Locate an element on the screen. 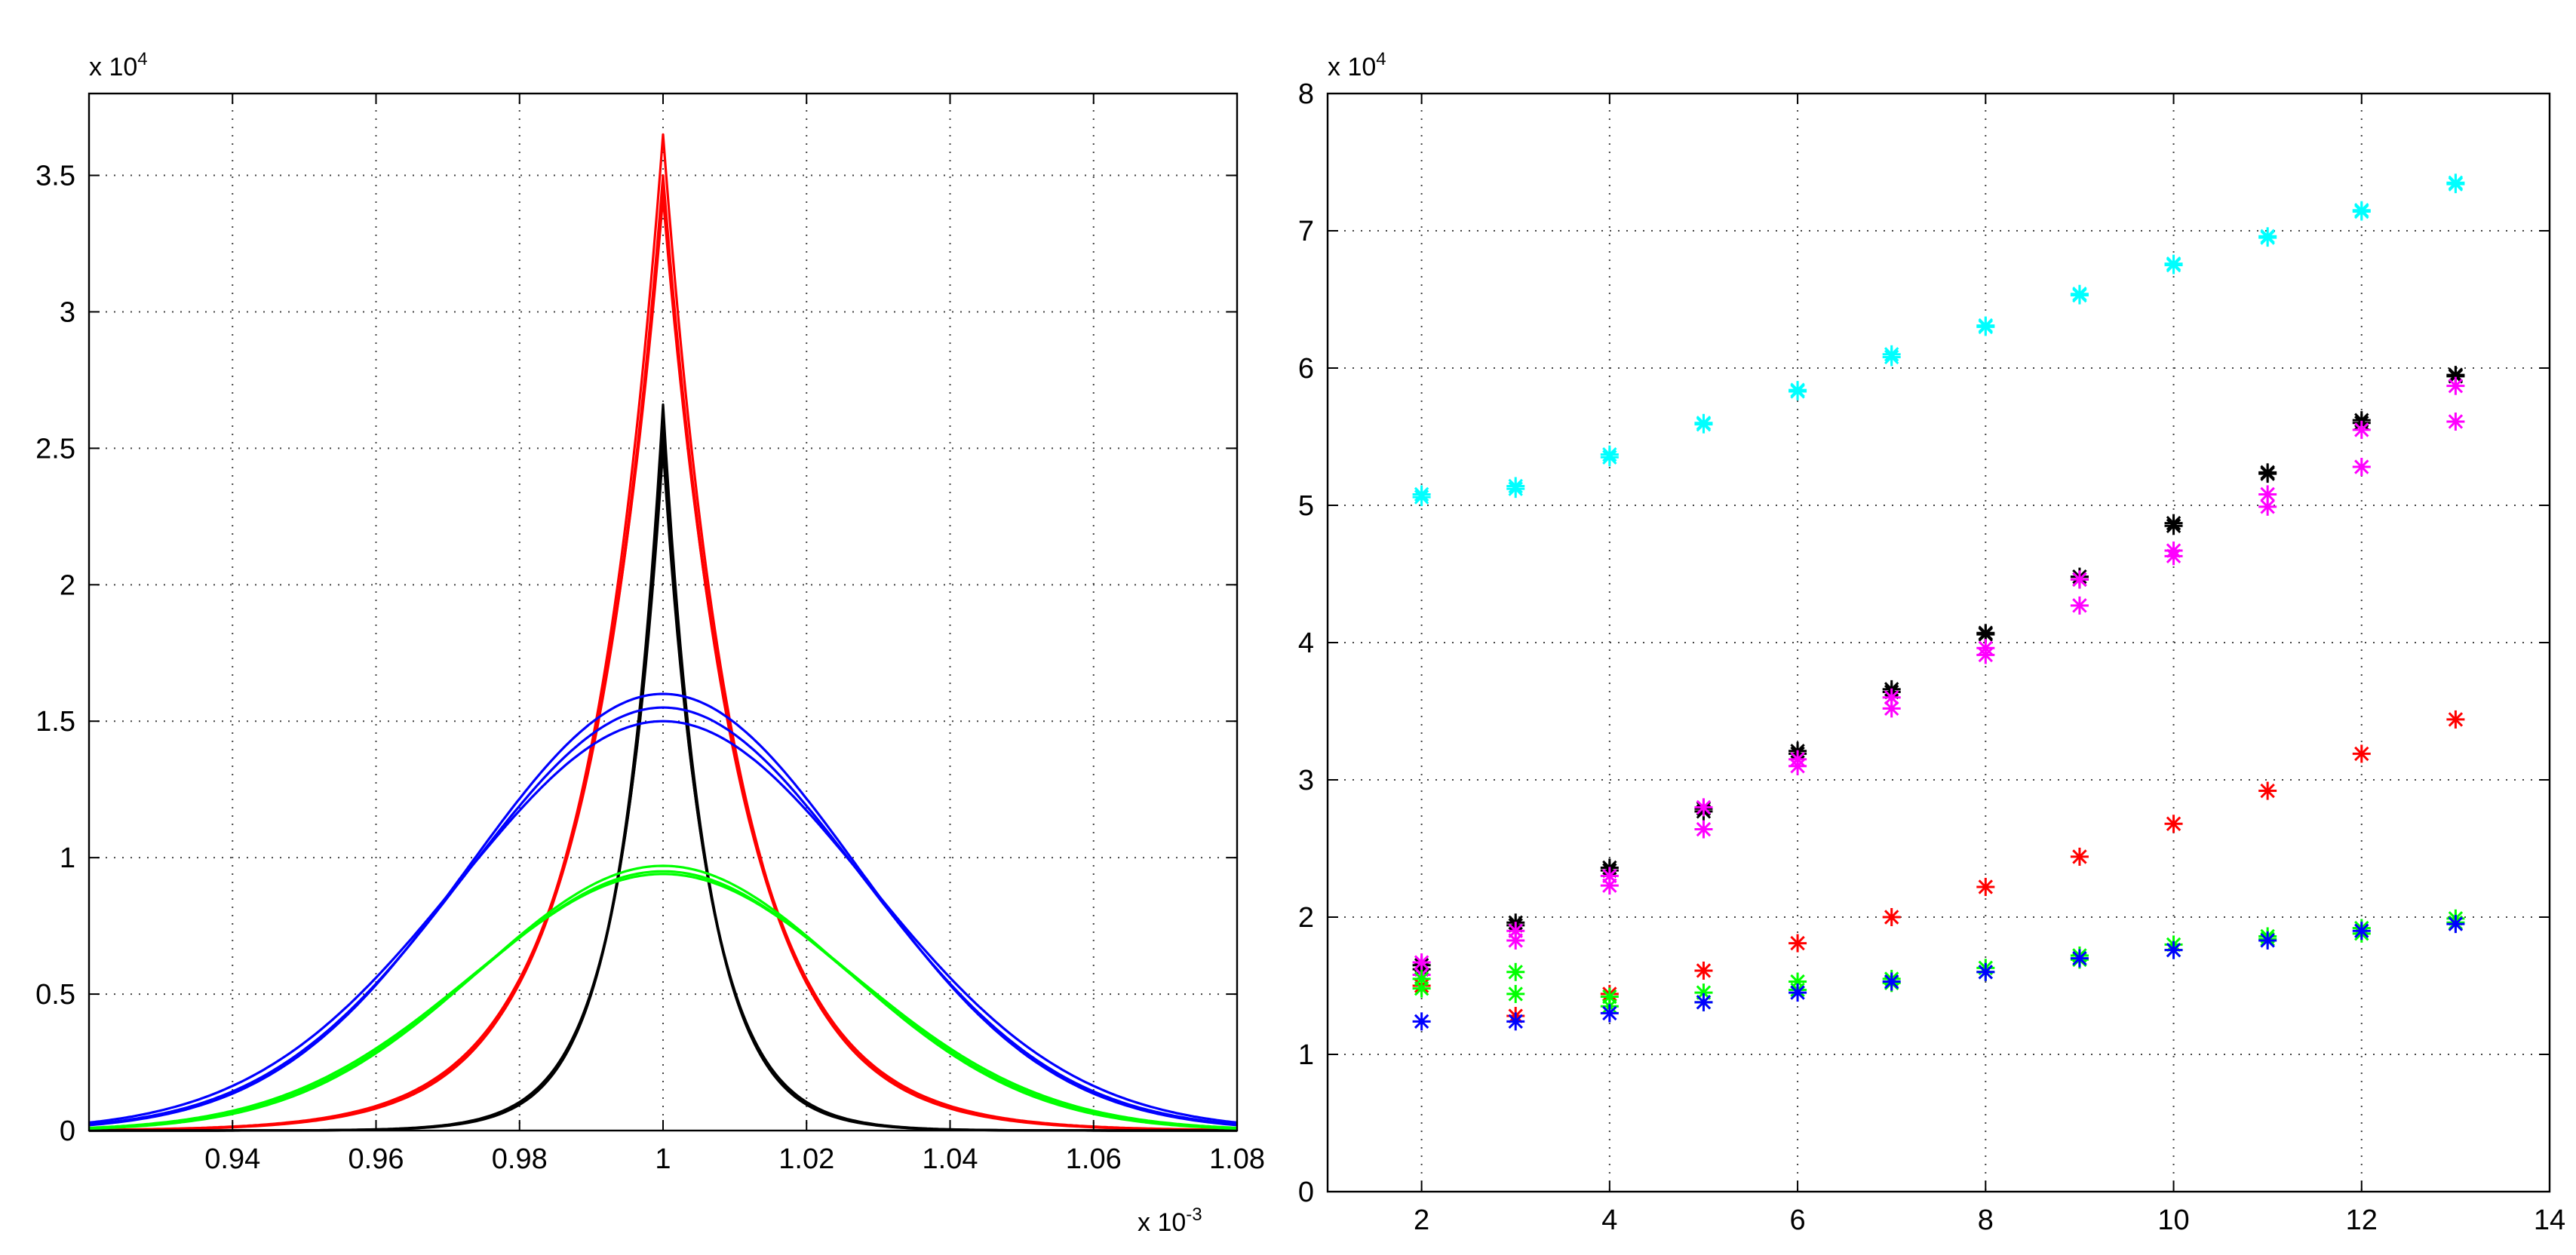 The height and width of the screenshot is (1255, 2576). right-ytick-label: 0 is located at coordinates (1306, 1192).